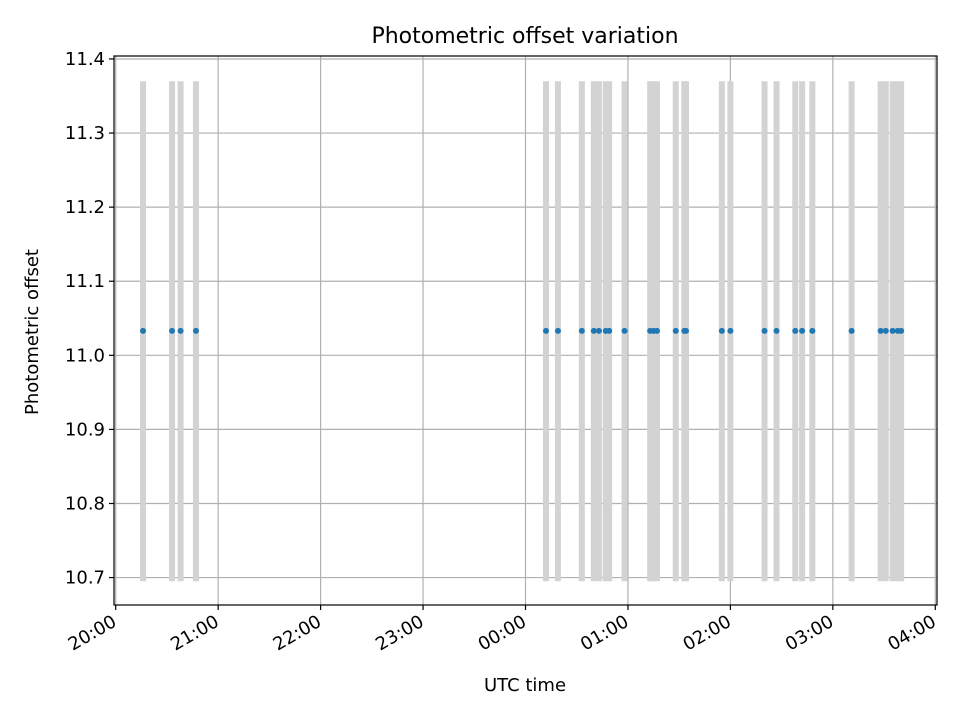 The height and width of the screenshot is (720, 960). Describe the element at coordinates (85, 207) in the screenshot. I see `y-tick-label: 11.2` at that location.